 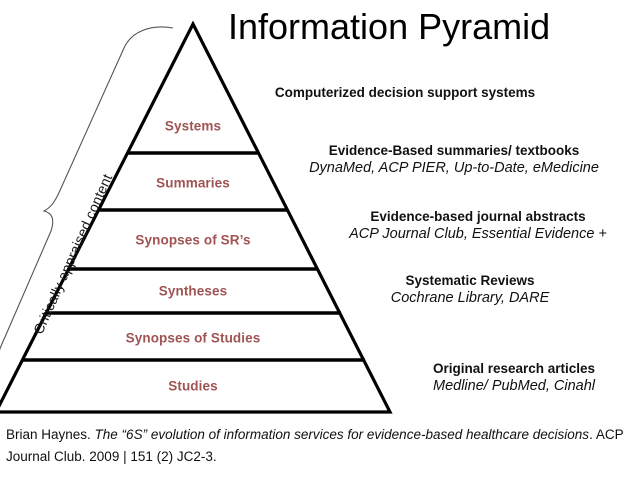 What do you see at coordinates (454, 168) in the screenshot?
I see `annotation-examples: DynaMed, ACP PIER, Up-to-Date, eMedicine` at bounding box center [454, 168].